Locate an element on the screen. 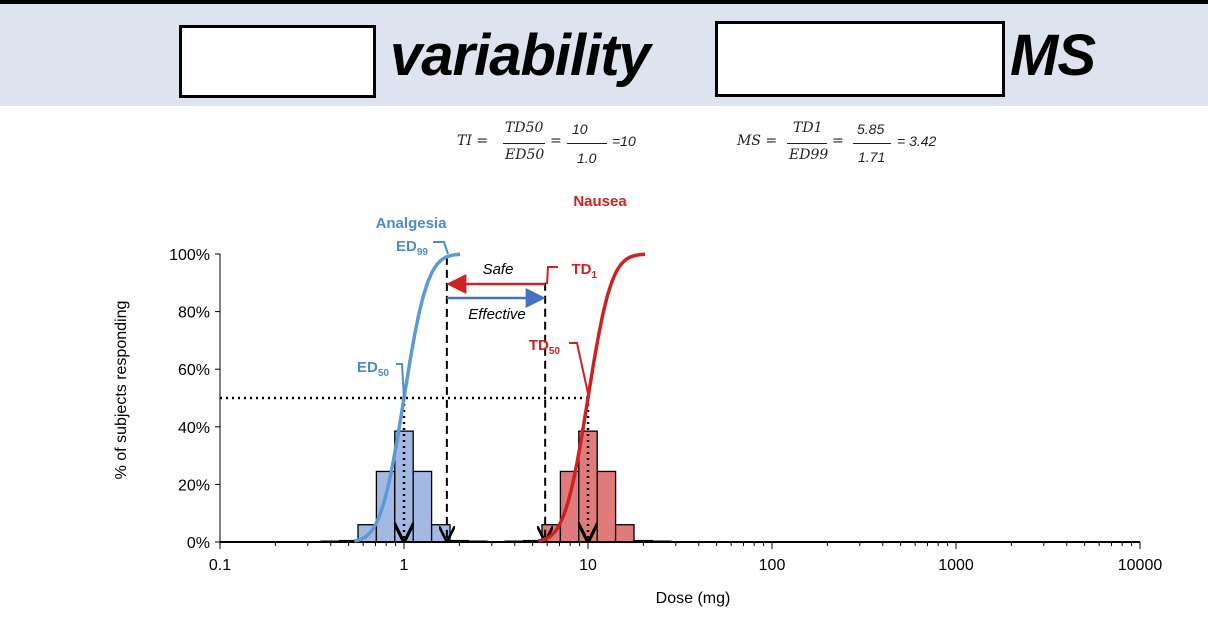 This screenshot has height=629, width=1208. y-tick-label: 0% is located at coordinates (198, 543).